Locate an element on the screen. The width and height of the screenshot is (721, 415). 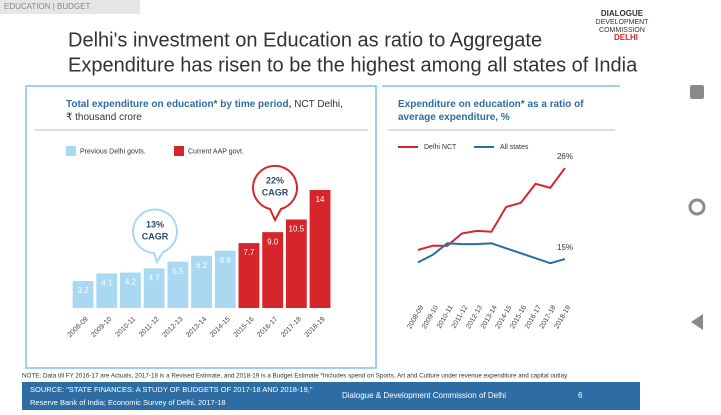
chart-subtitle: NCT Delhi, ₹ thousand crore is located at coordinates (204, 111).